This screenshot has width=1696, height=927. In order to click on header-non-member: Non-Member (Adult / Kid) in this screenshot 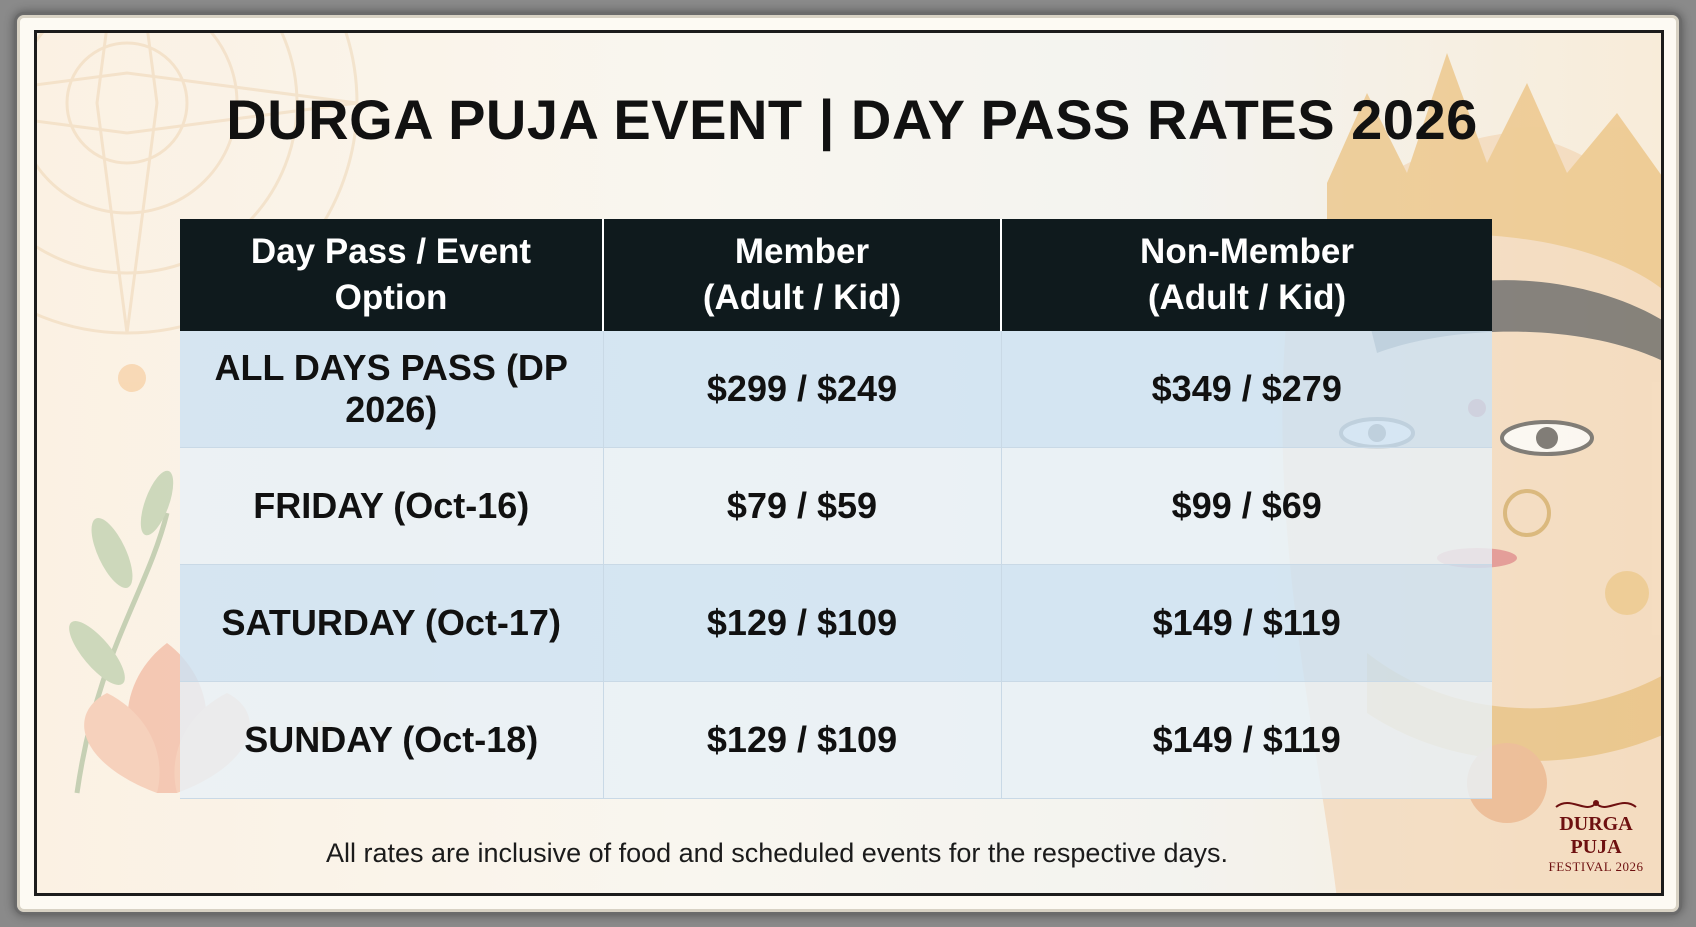, I will do `click(1246, 275)`.